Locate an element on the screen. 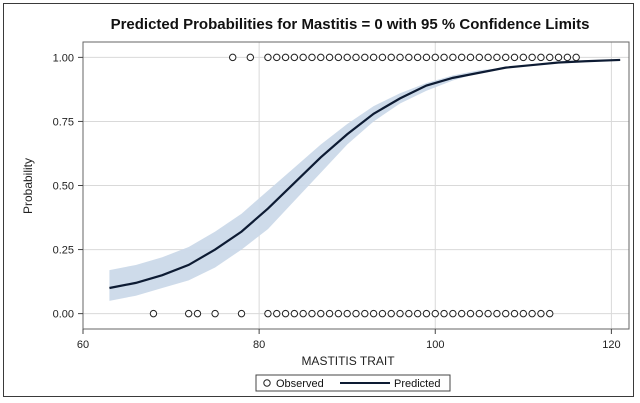 The height and width of the screenshot is (403, 640). x-axis-label: MASTITIS TRAIT is located at coordinates (348, 361).